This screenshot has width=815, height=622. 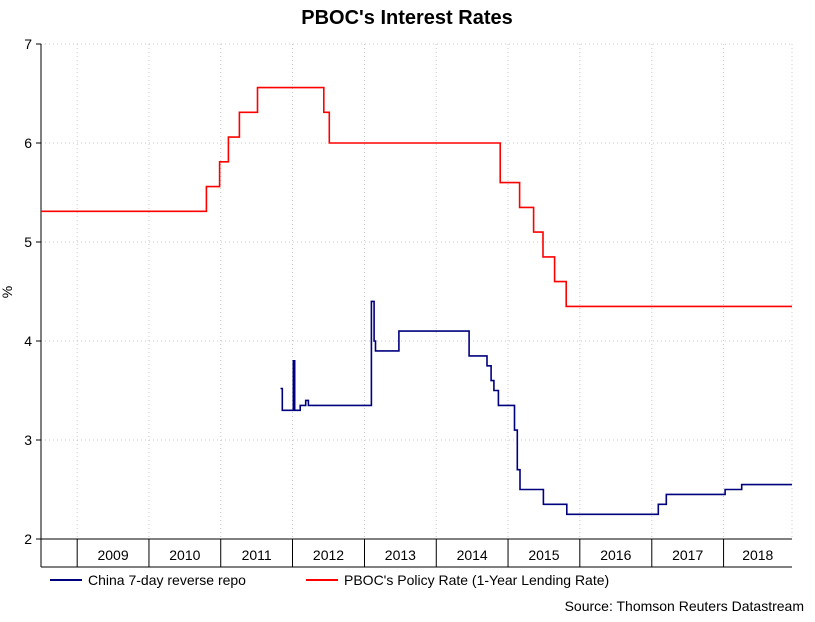 What do you see at coordinates (28, 44) in the screenshot?
I see `y-tick-label: 7` at bounding box center [28, 44].